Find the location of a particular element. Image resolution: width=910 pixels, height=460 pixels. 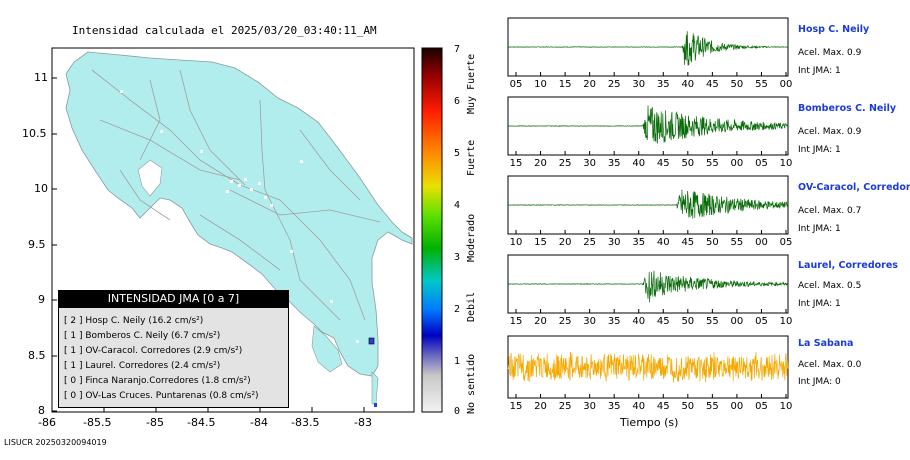

map-y-tick: 9.5 is located at coordinates (37, 244).